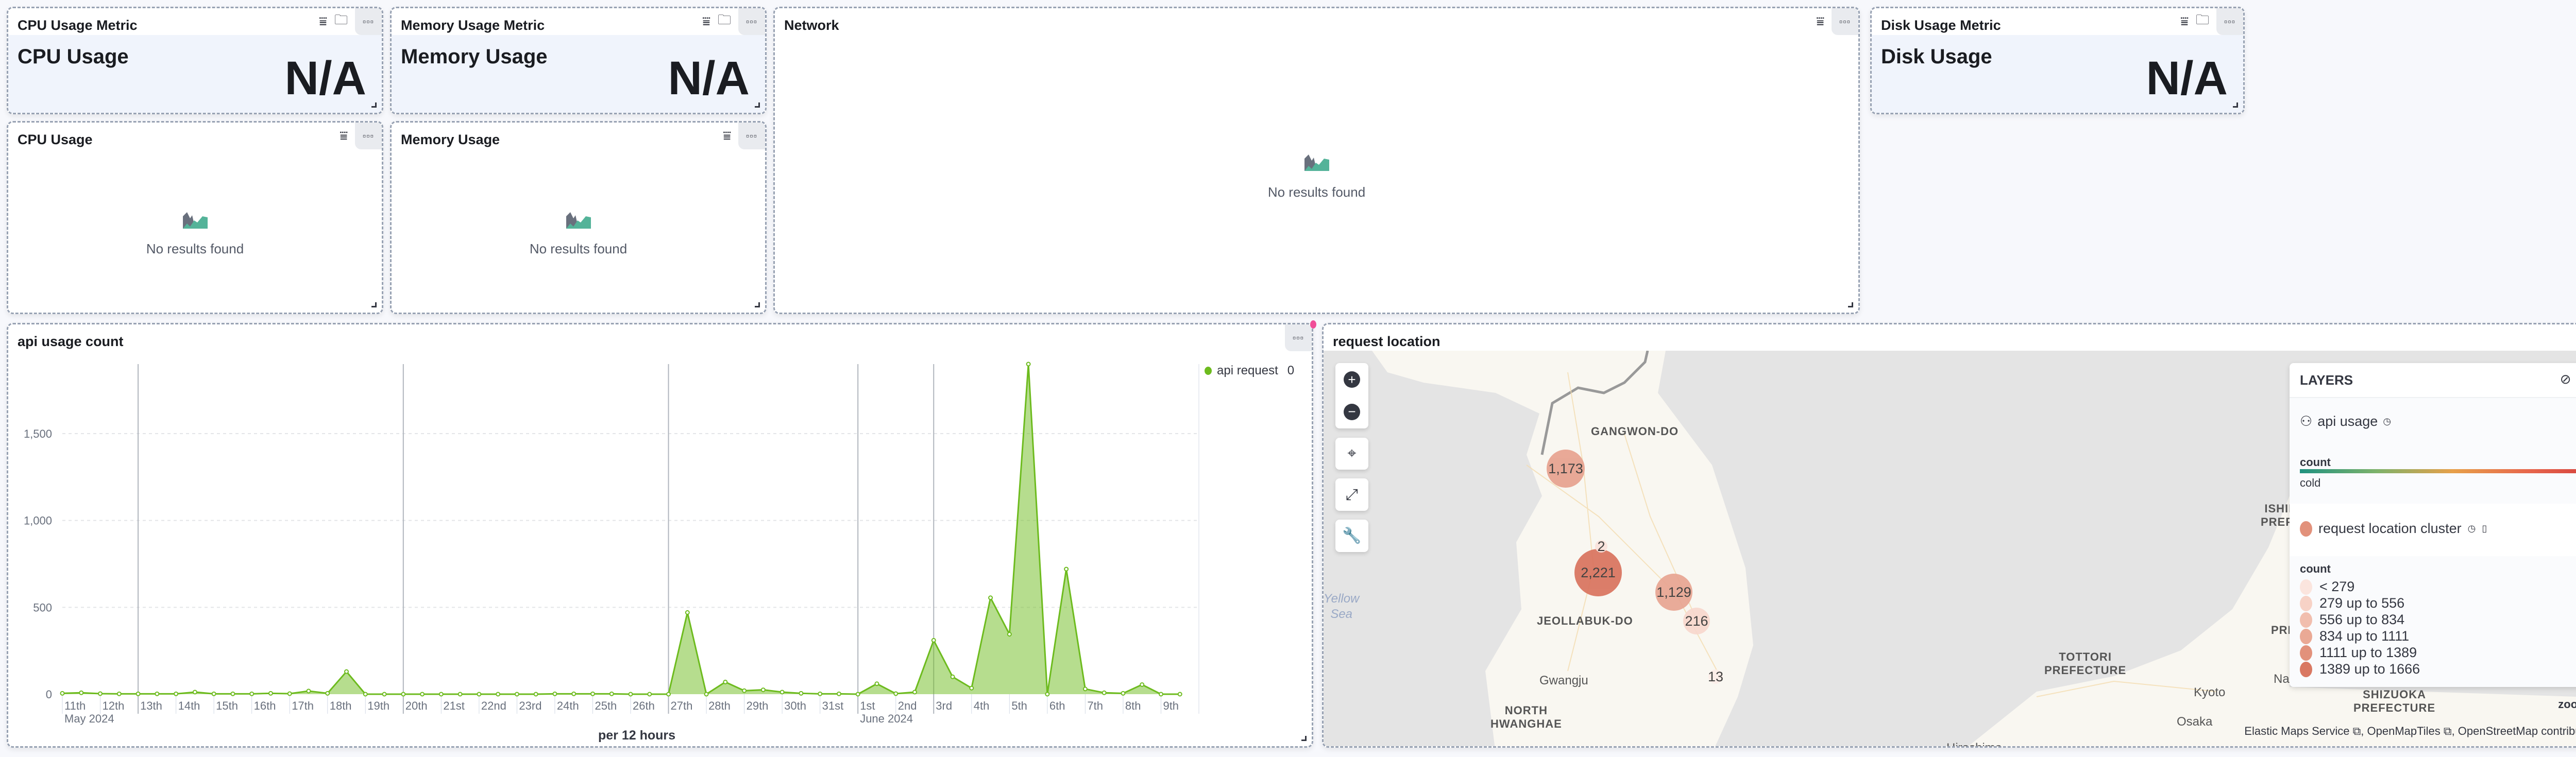 This screenshot has height=757, width=2576. I want to click on korea-land, so click(1562, 548).